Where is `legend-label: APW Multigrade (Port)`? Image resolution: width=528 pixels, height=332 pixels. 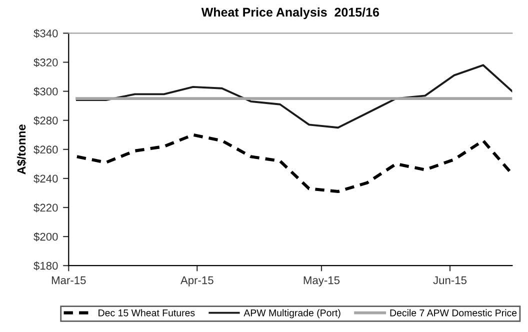
legend-label: APW Multigrade (Port) is located at coordinates (292, 313).